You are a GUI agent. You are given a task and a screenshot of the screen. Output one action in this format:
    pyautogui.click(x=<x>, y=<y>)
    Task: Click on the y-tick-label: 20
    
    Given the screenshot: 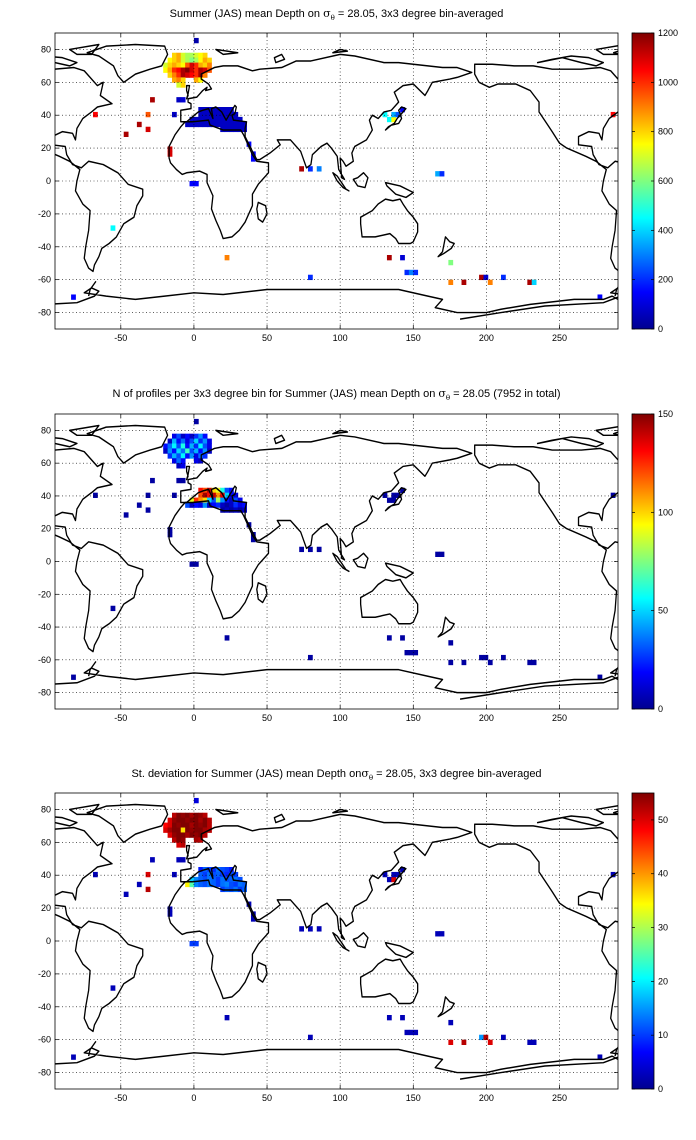 What is the action you would take?
    pyautogui.click(x=46, y=529)
    